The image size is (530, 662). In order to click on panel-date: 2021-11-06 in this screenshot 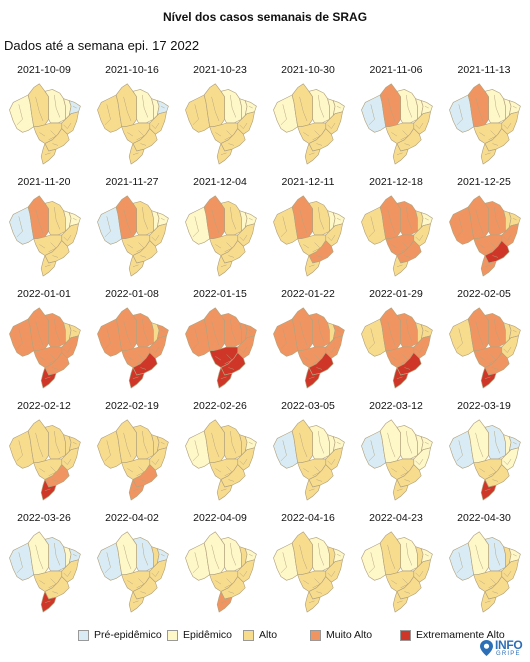, I will do `click(396, 70)`.